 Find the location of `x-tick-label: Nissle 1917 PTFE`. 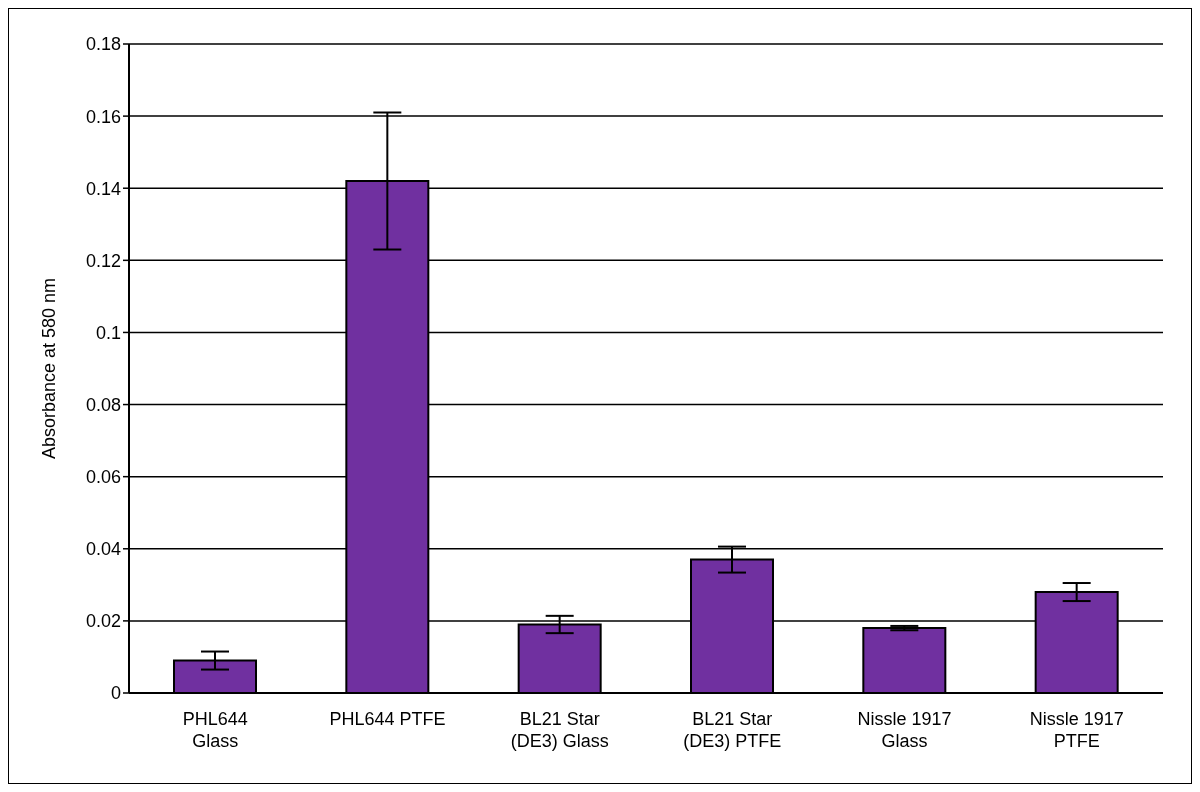

x-tick-label: Nissle 1917 PTFE is located at coordinates (1076, 730).